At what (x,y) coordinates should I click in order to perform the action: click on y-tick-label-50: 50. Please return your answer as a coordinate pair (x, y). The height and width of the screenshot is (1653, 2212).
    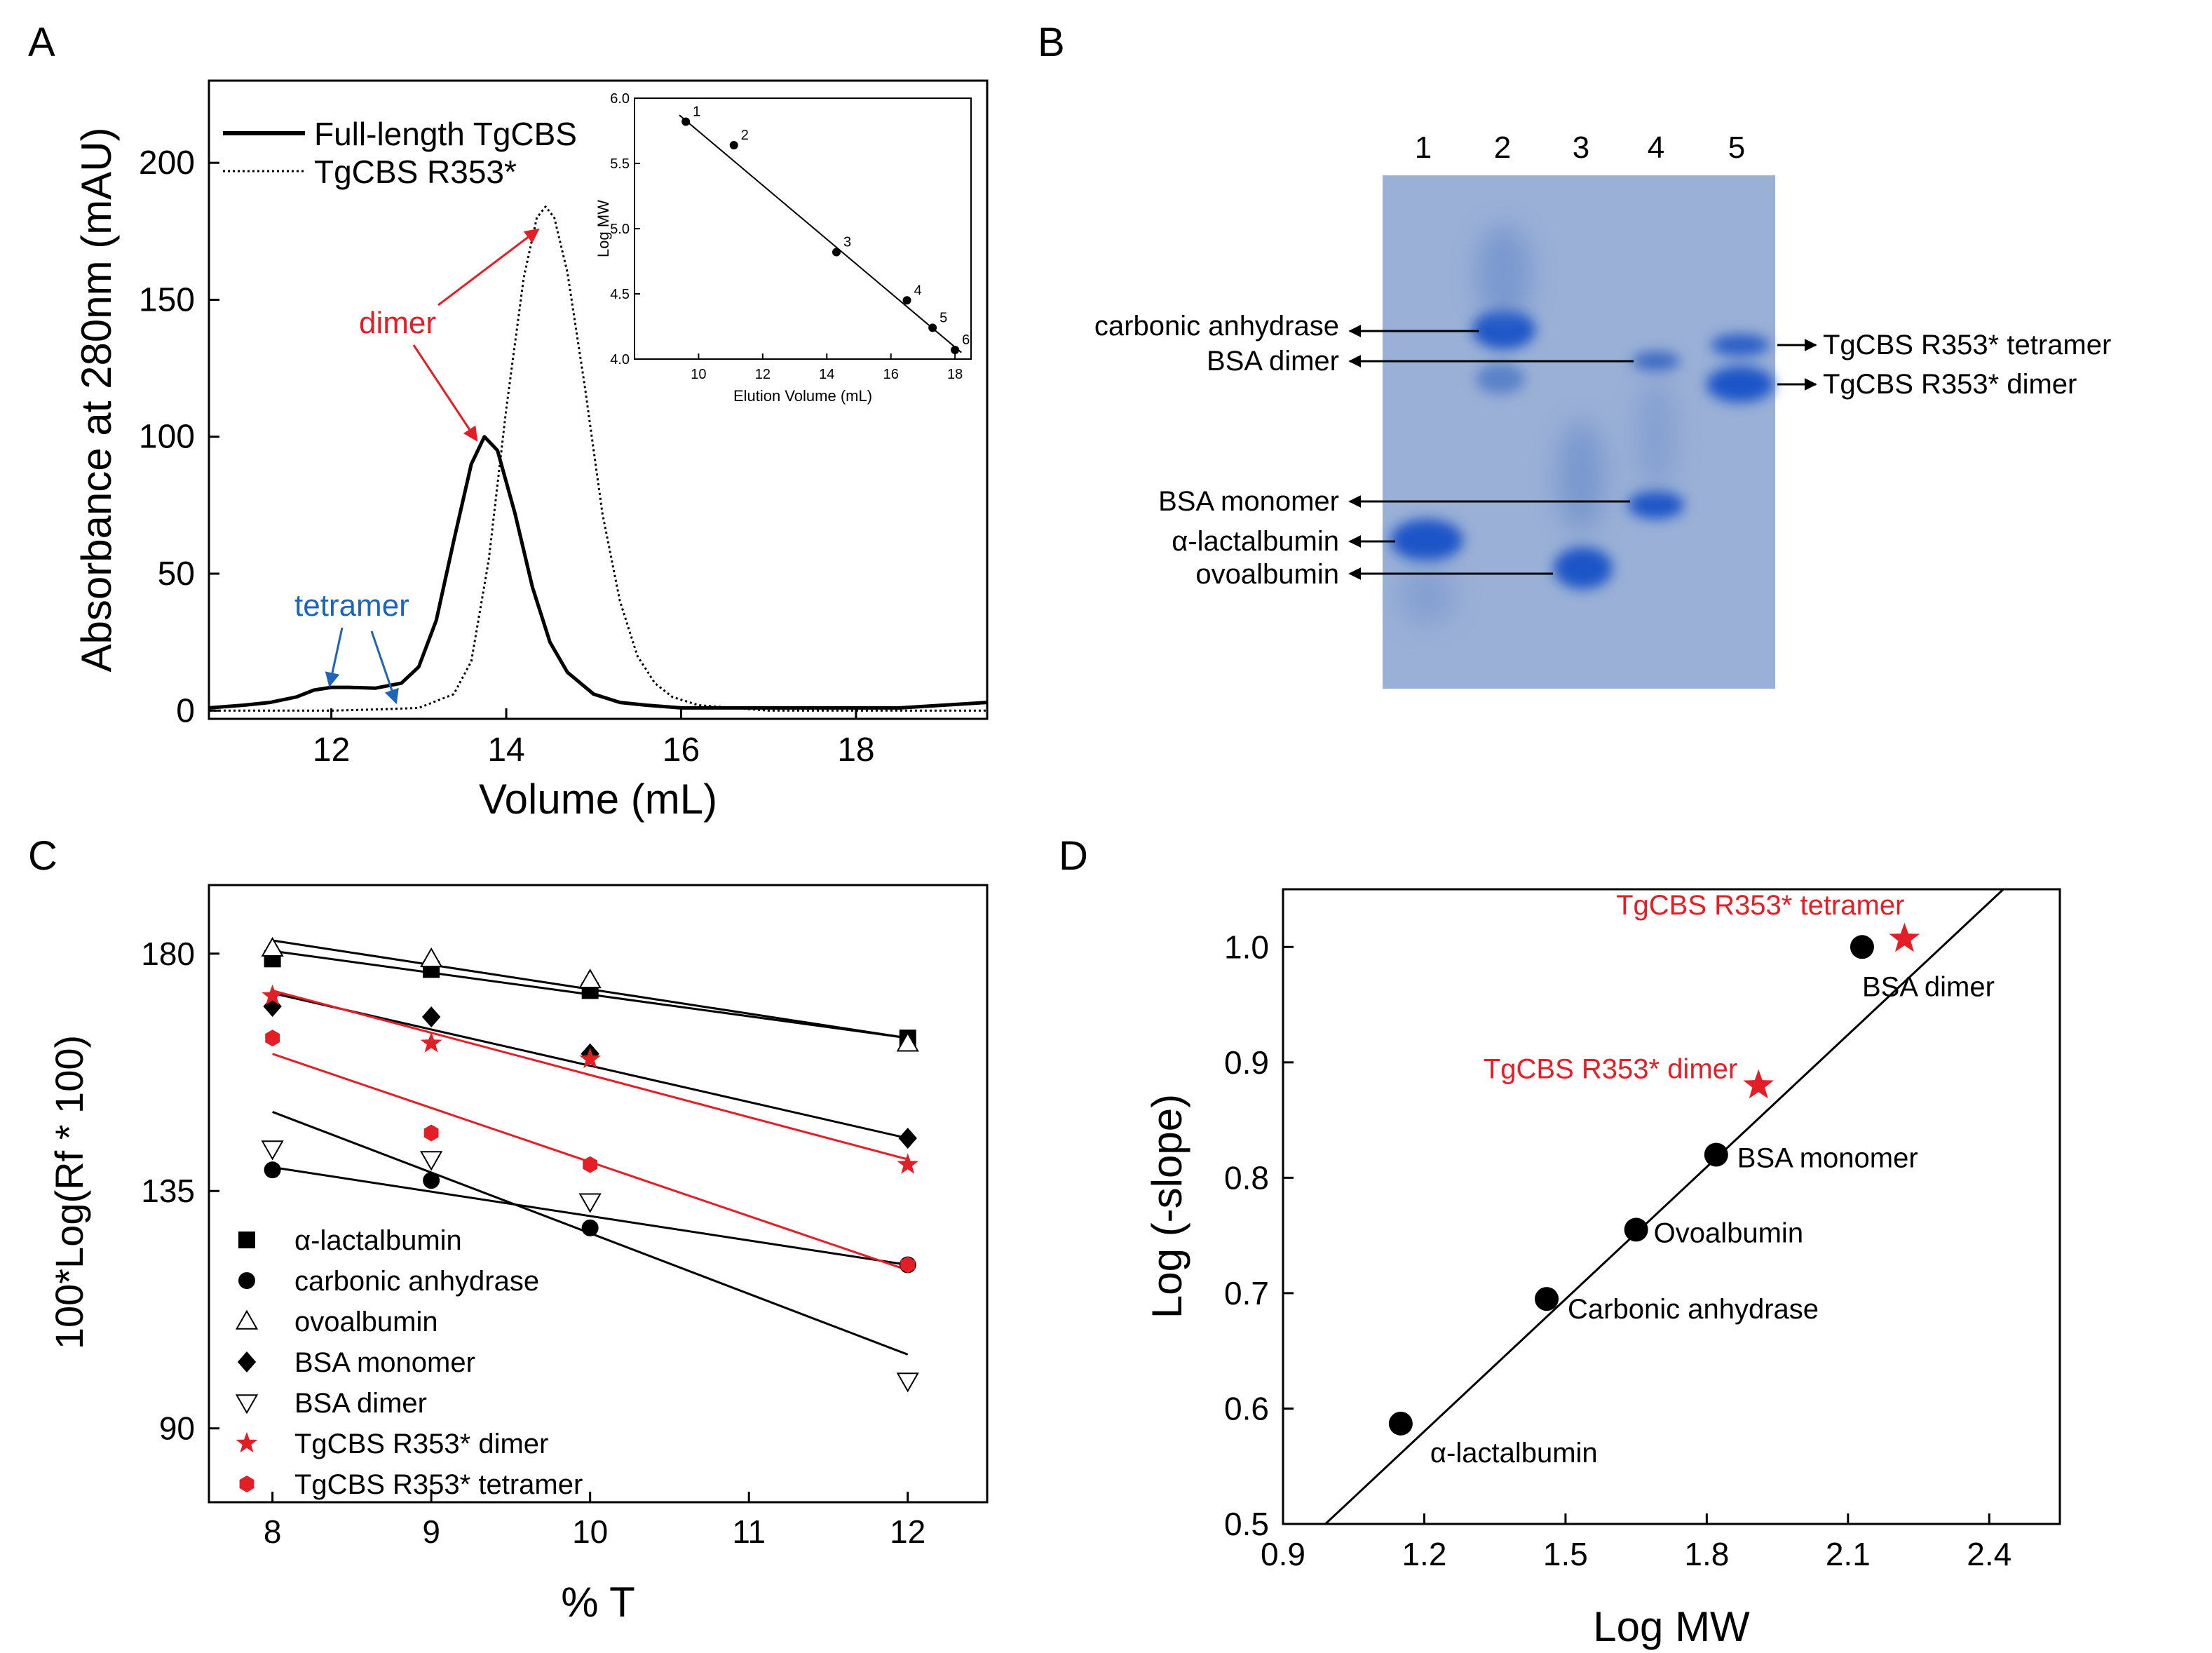
    Looking at the image, I should click on (176, 574).